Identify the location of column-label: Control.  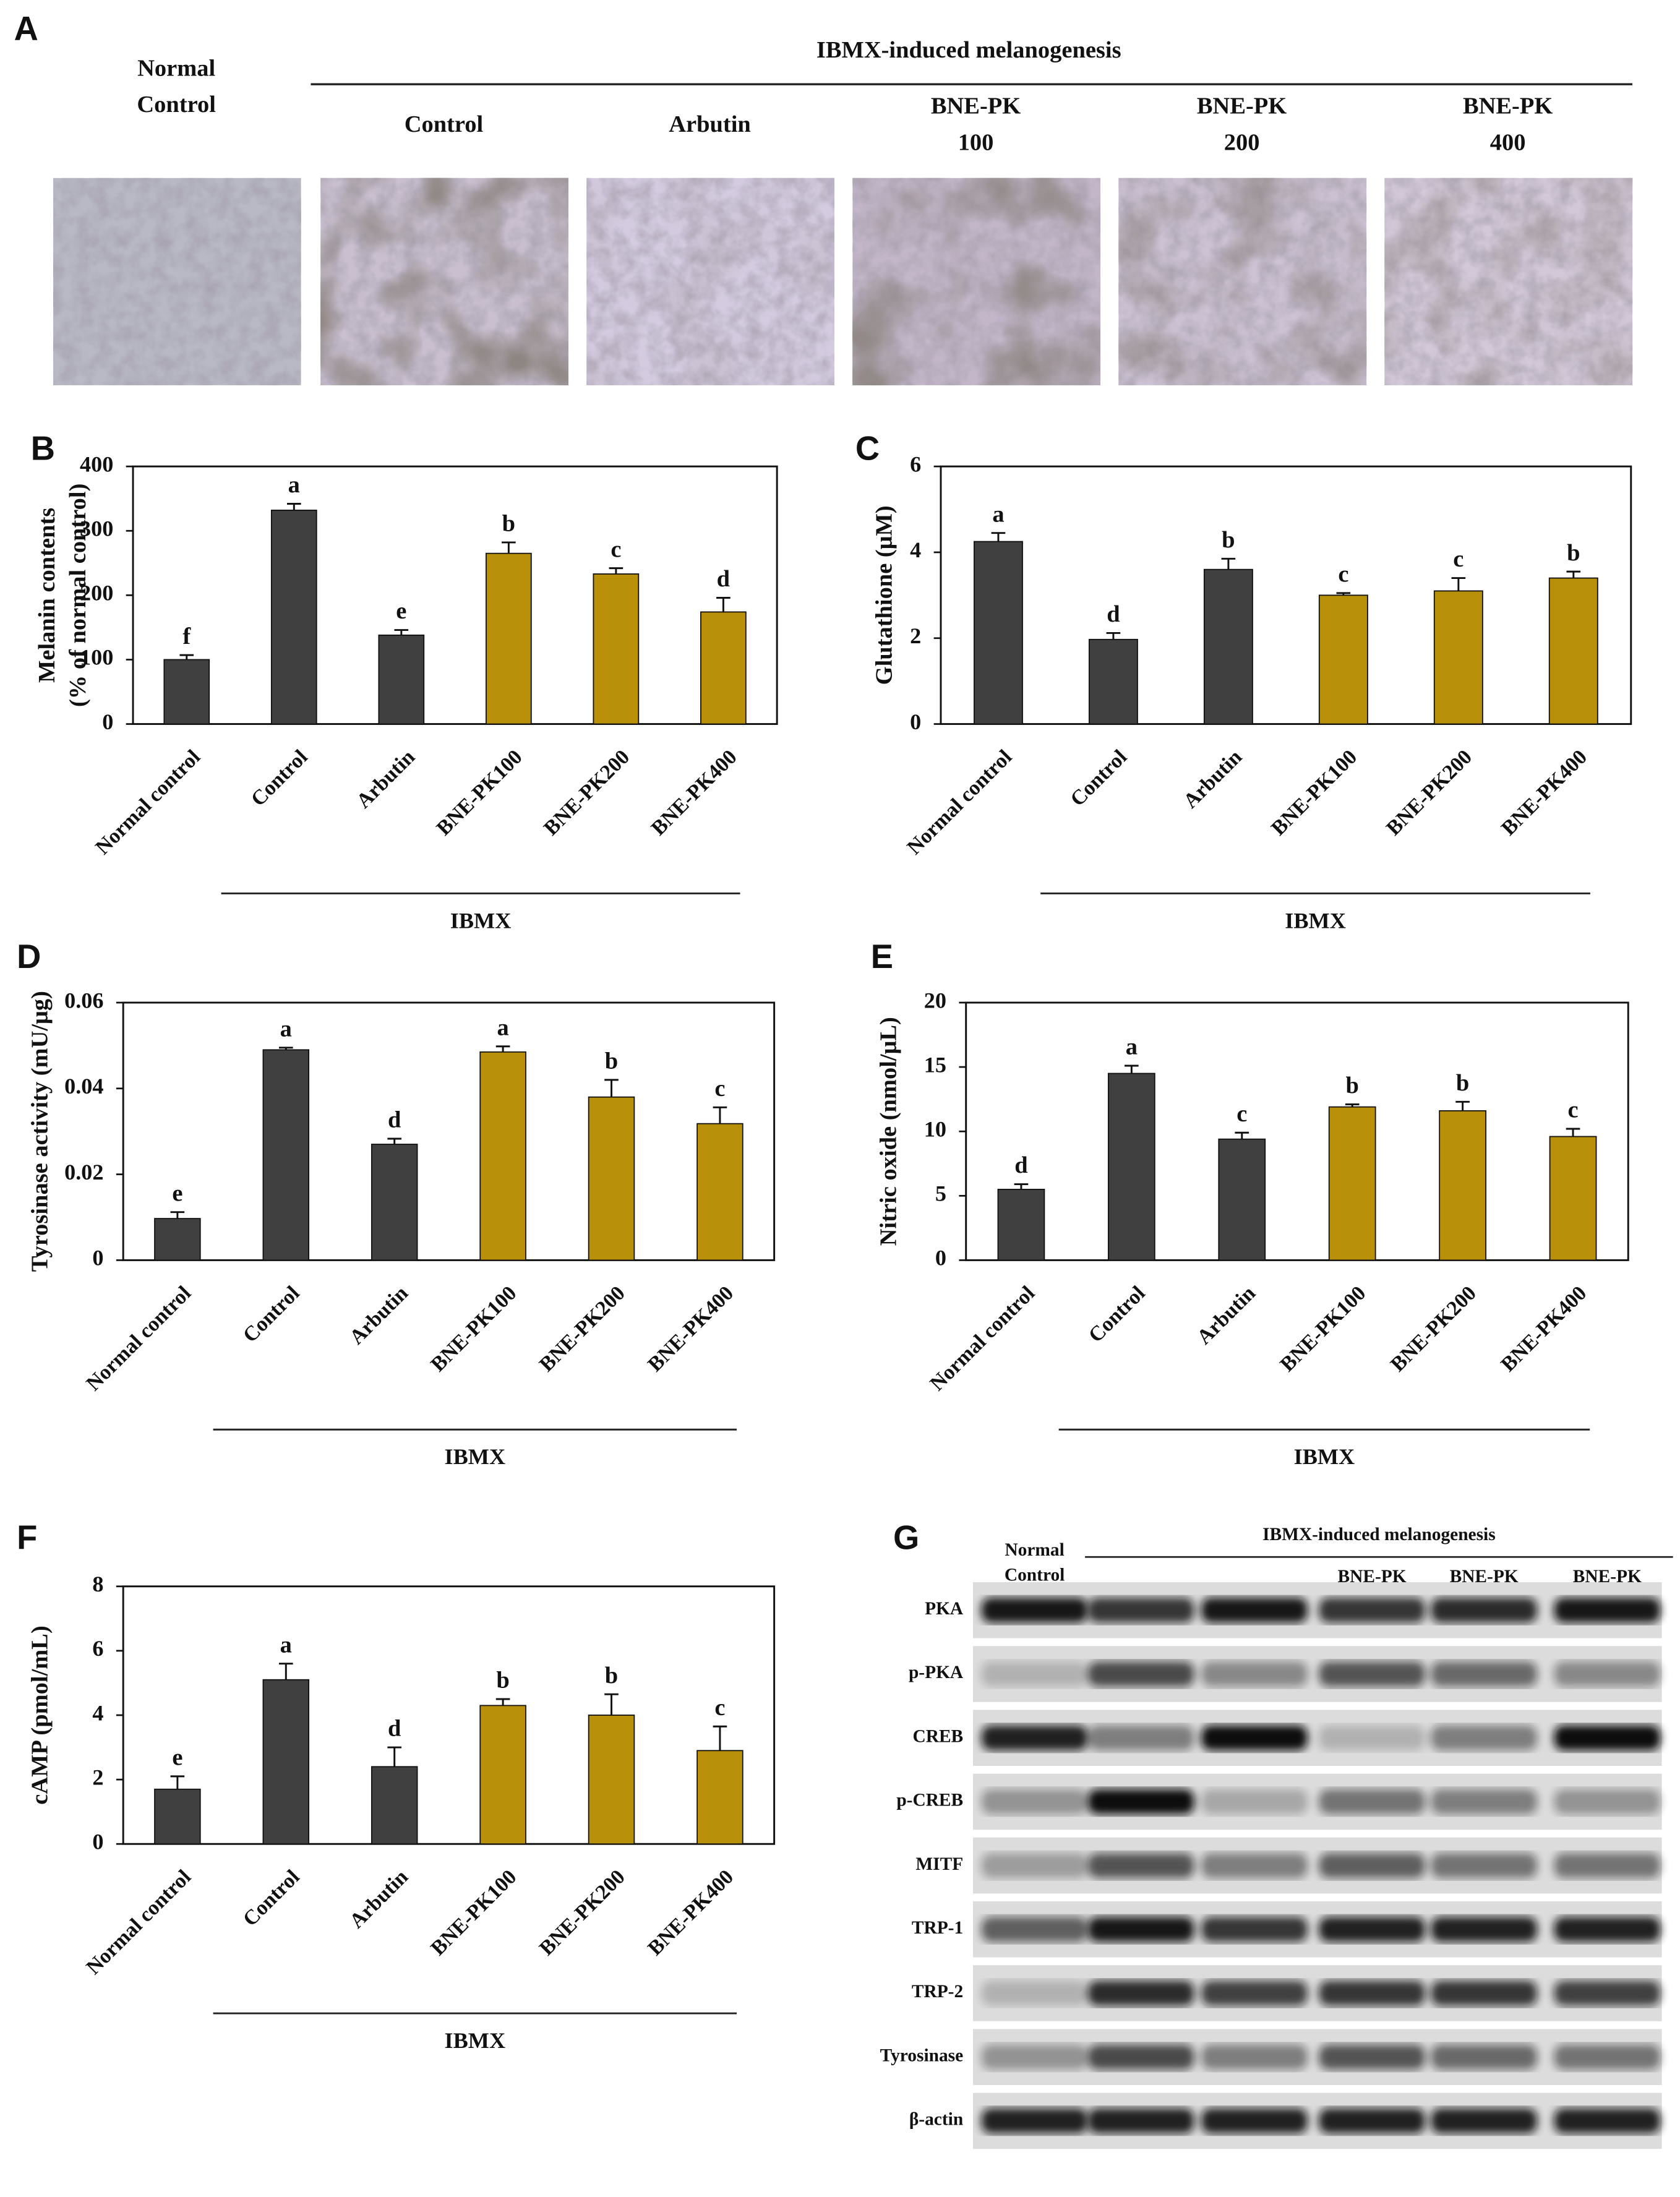
(177, 105).